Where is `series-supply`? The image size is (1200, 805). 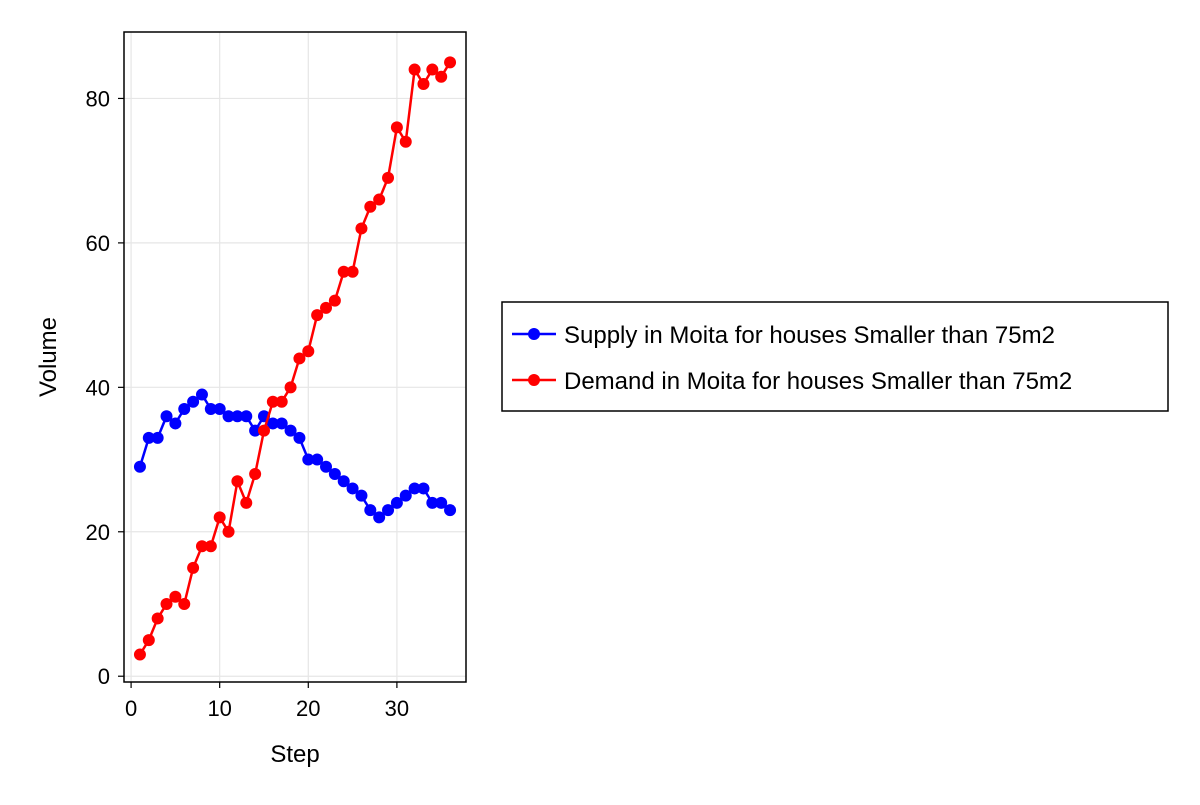
series-supply is located at coordinates (295, 456).